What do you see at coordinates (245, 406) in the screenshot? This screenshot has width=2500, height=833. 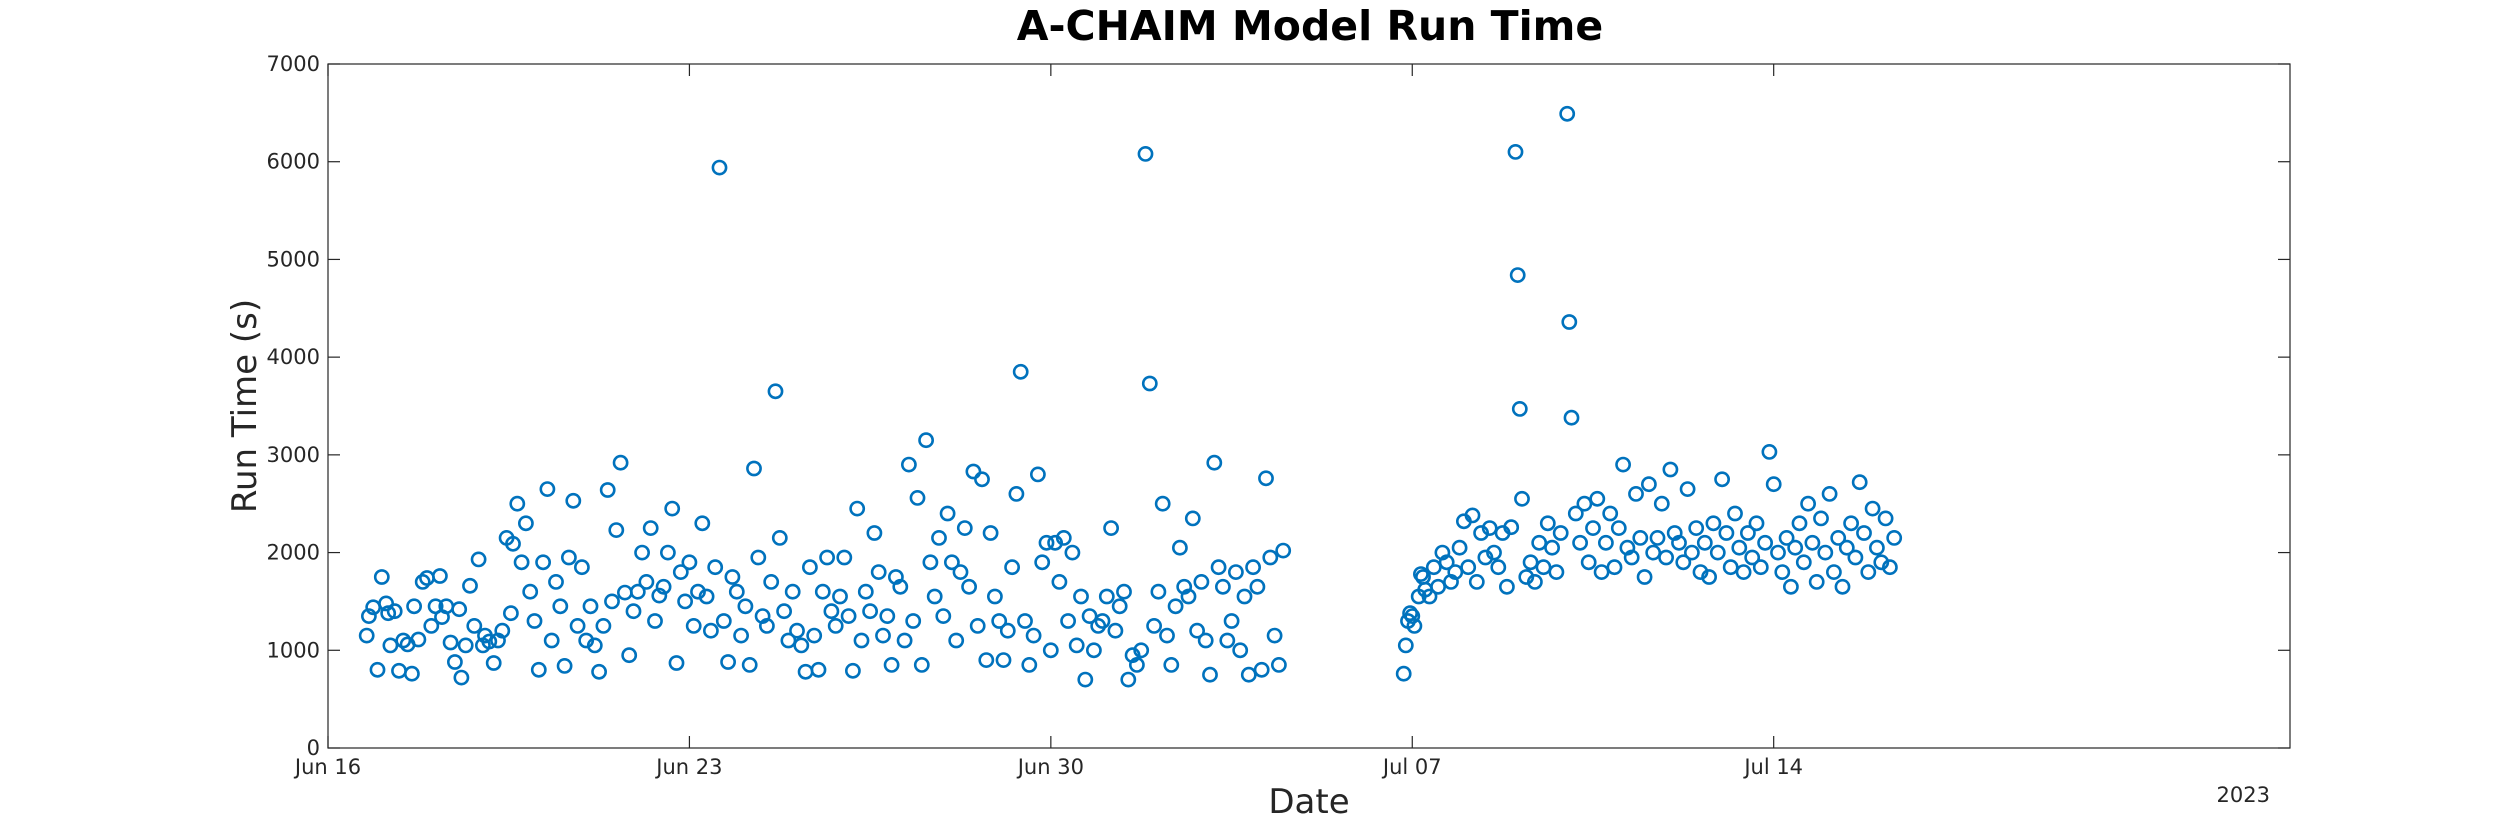 I see `y-axis-label: Run Time (s)` at bounding box center [245, 406].